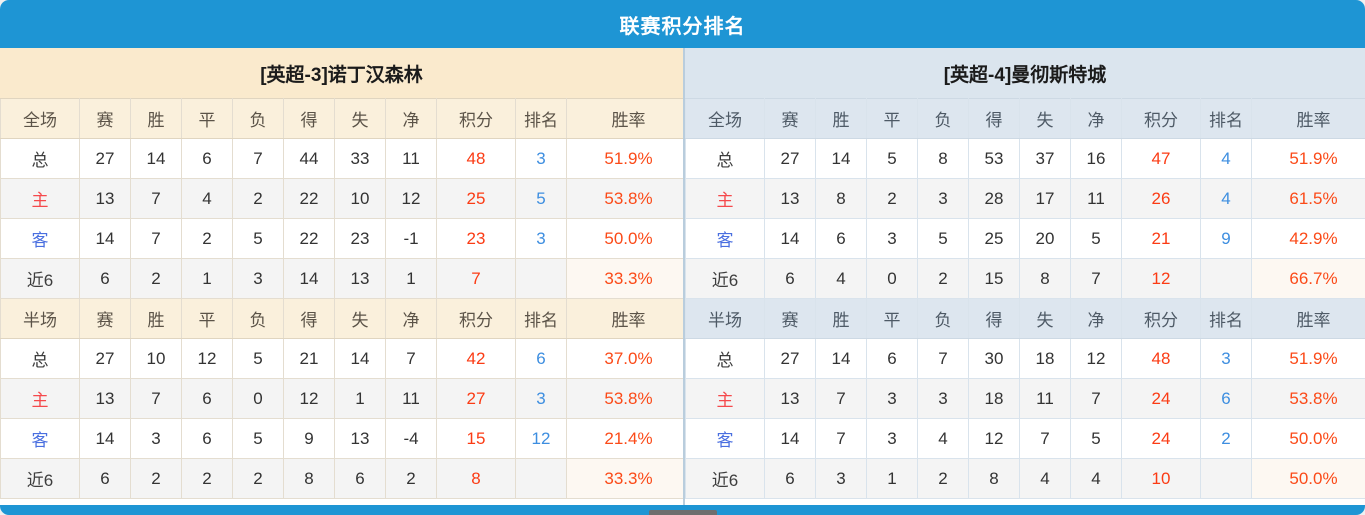 This screenshot has height=515, width=1365. I want to click on cell-gf: 25, so click(994, 238).